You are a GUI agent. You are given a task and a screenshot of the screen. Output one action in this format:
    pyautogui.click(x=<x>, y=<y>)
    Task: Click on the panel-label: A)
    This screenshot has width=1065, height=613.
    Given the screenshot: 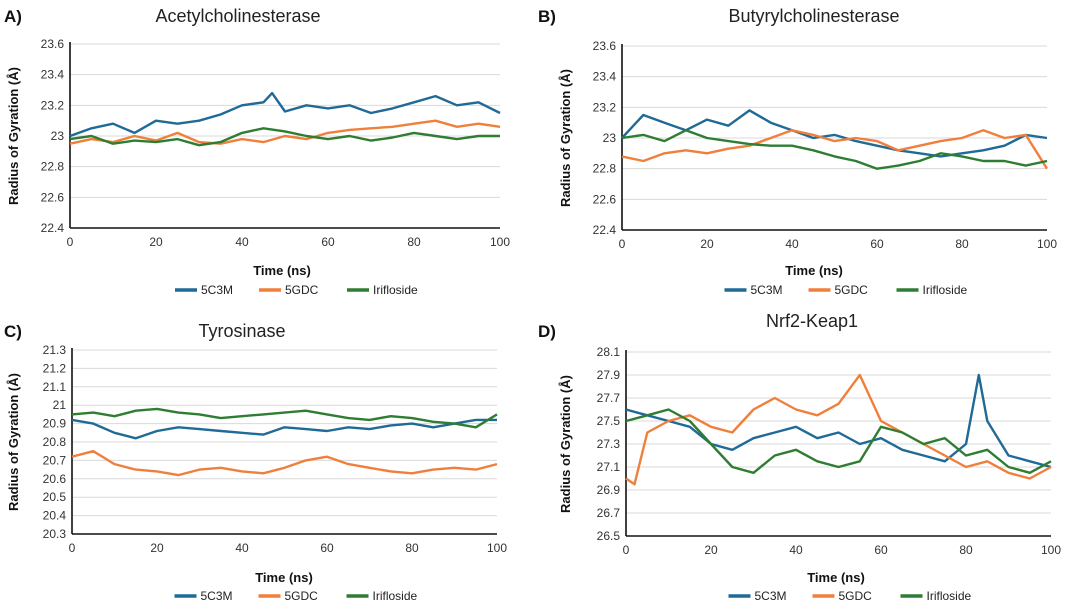 What is the action you would take?
    pyautogui.click(x=13, y=16)
    